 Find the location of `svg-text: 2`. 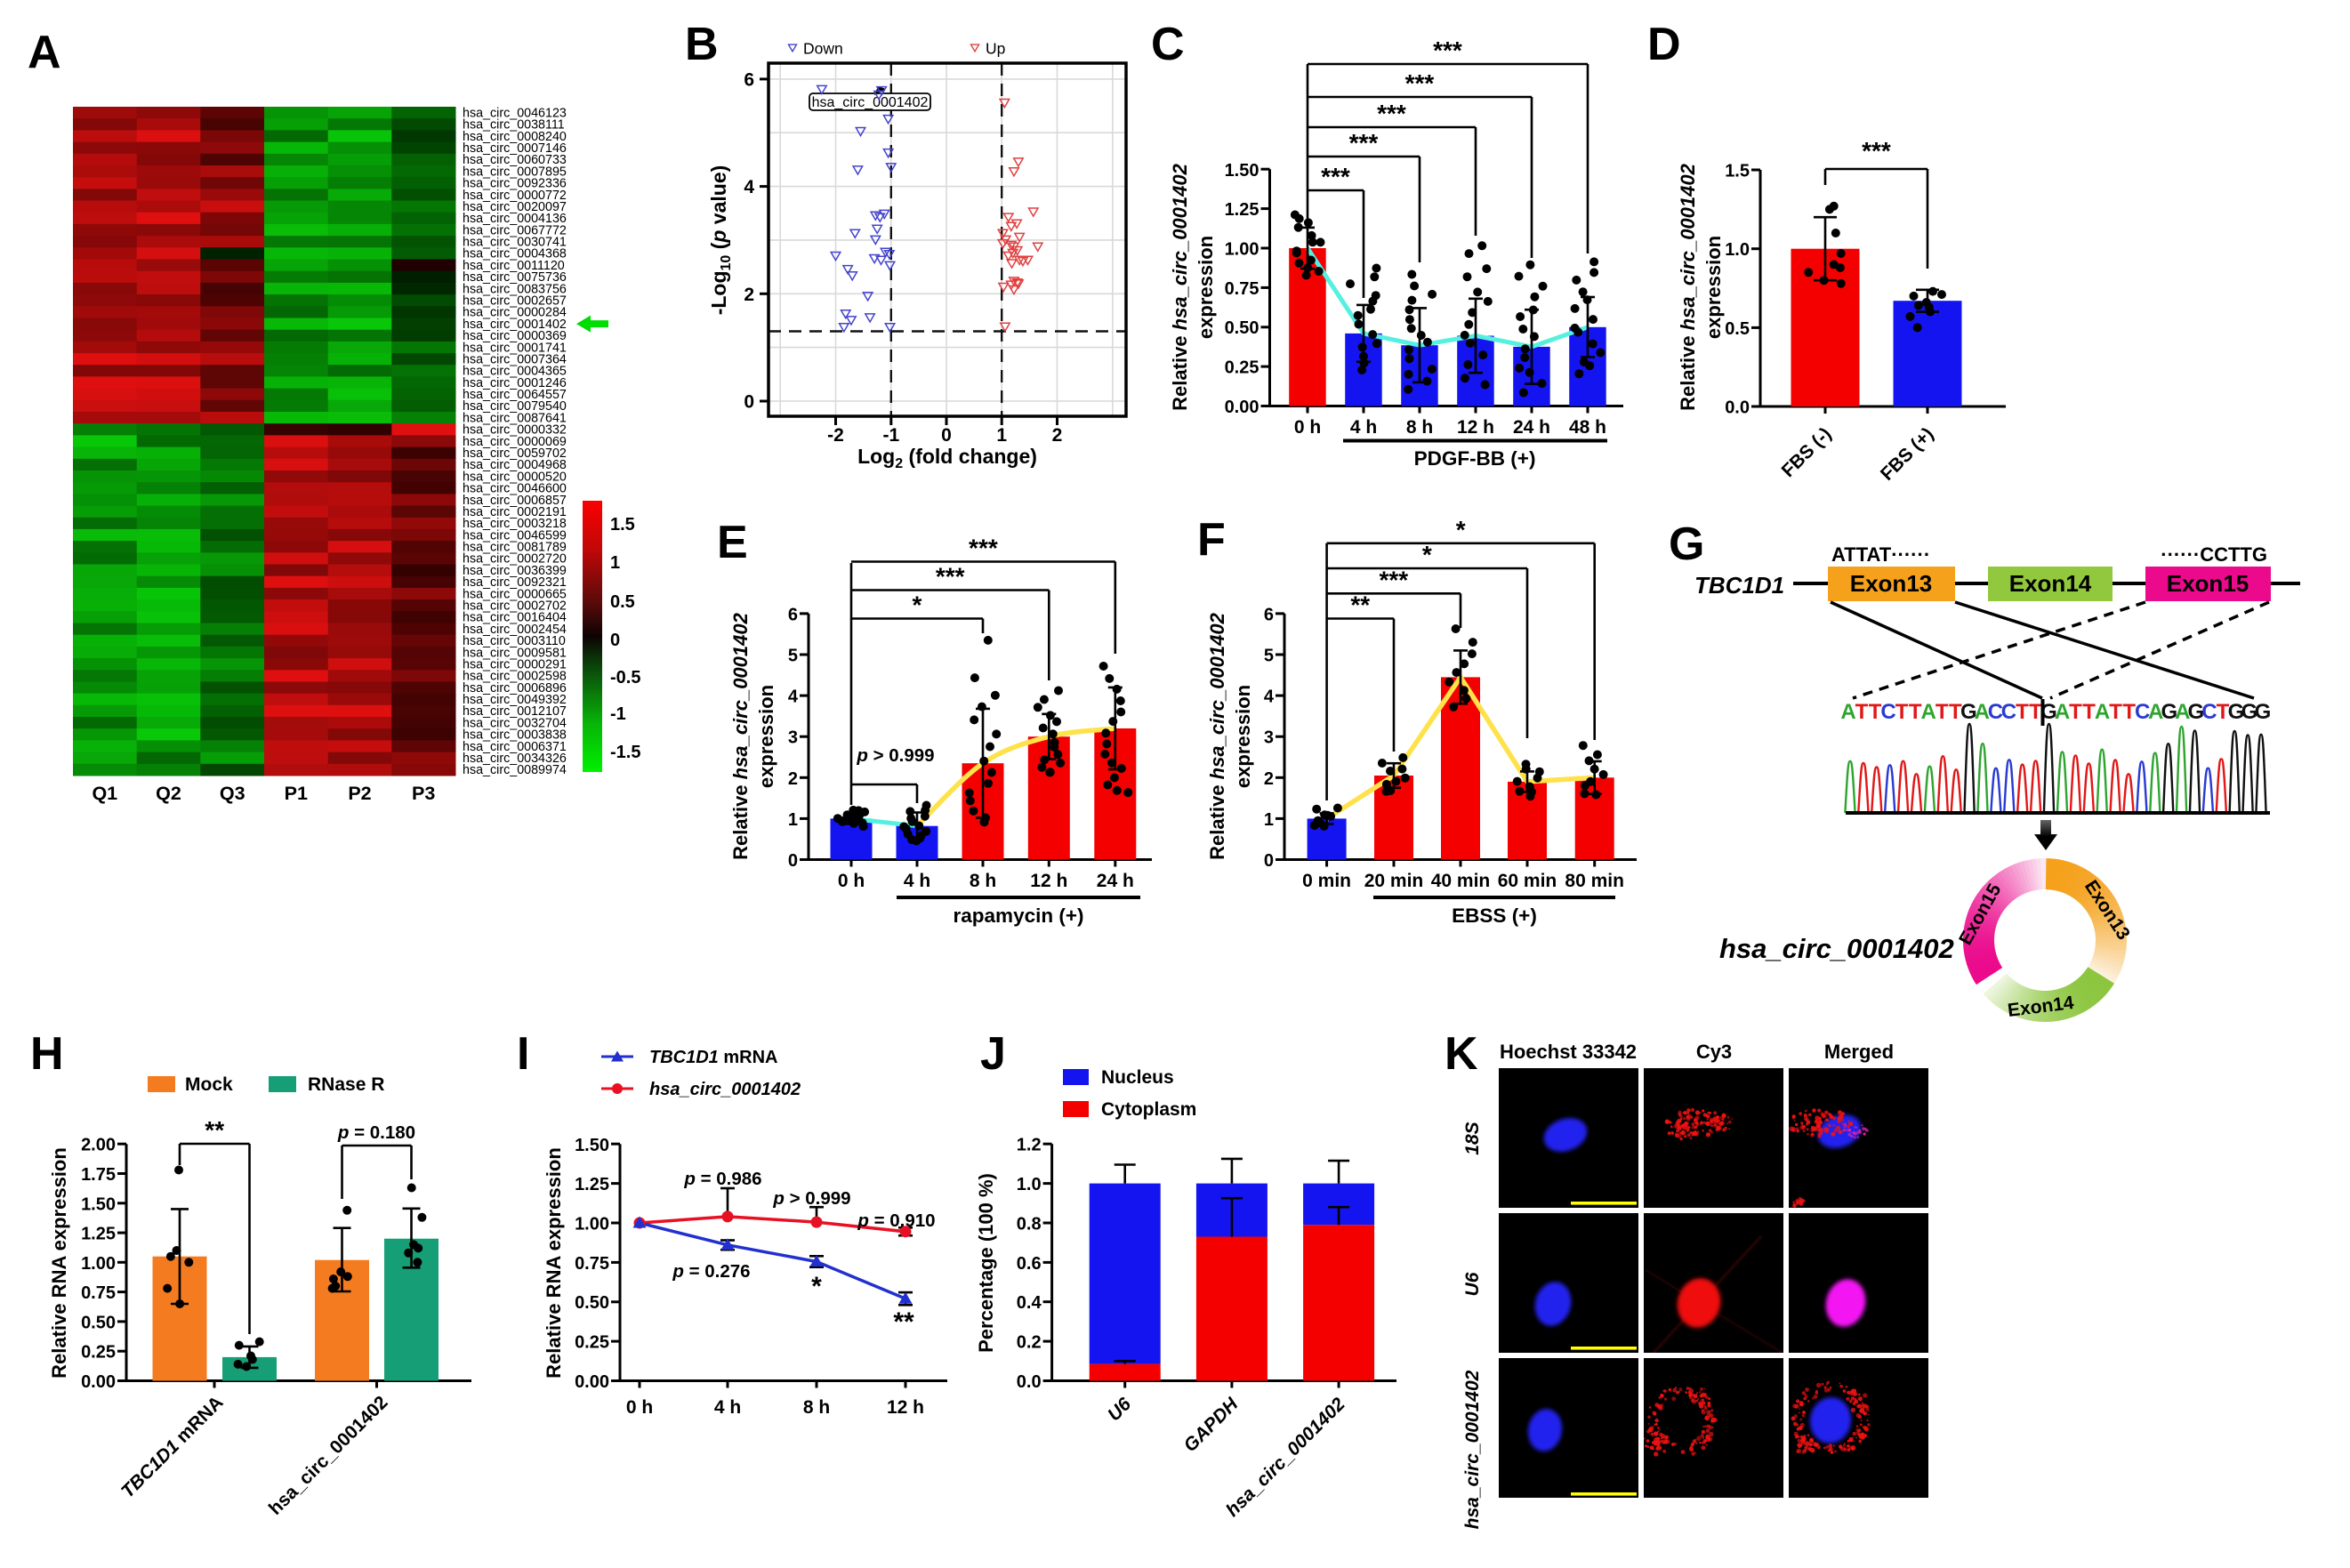

svg-text: 2 is located at coordinates (793, 779).